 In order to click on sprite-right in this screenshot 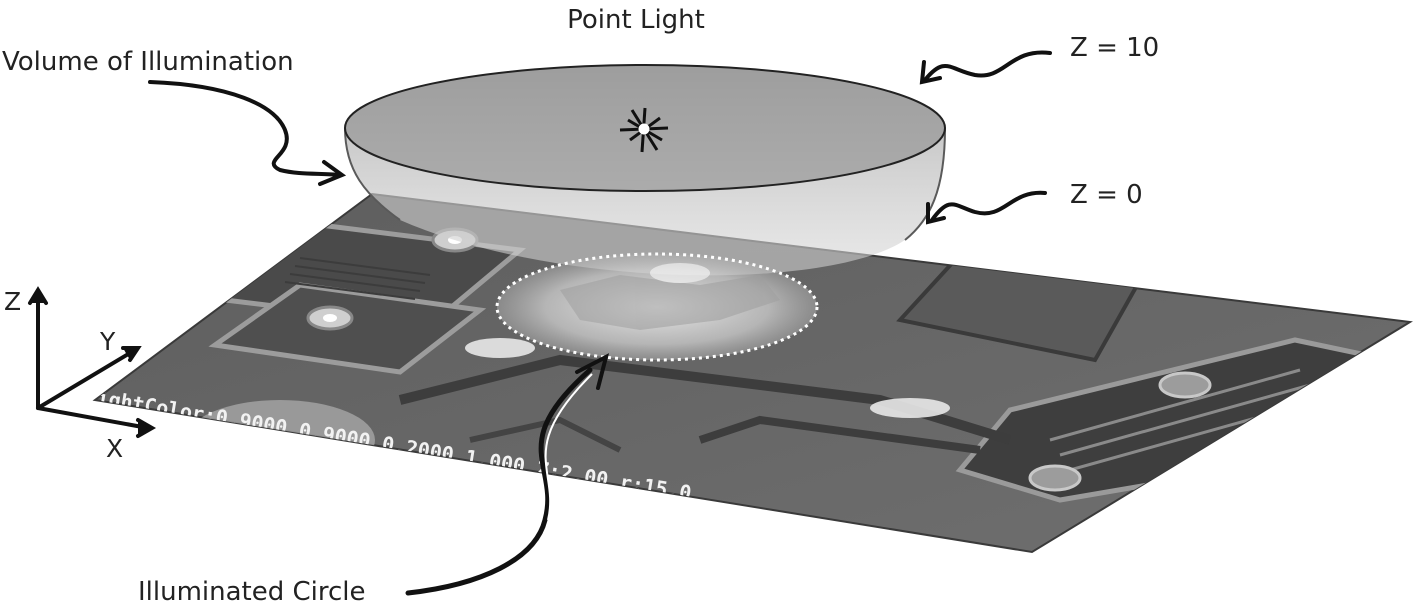, I will do `click(910, 408)`.